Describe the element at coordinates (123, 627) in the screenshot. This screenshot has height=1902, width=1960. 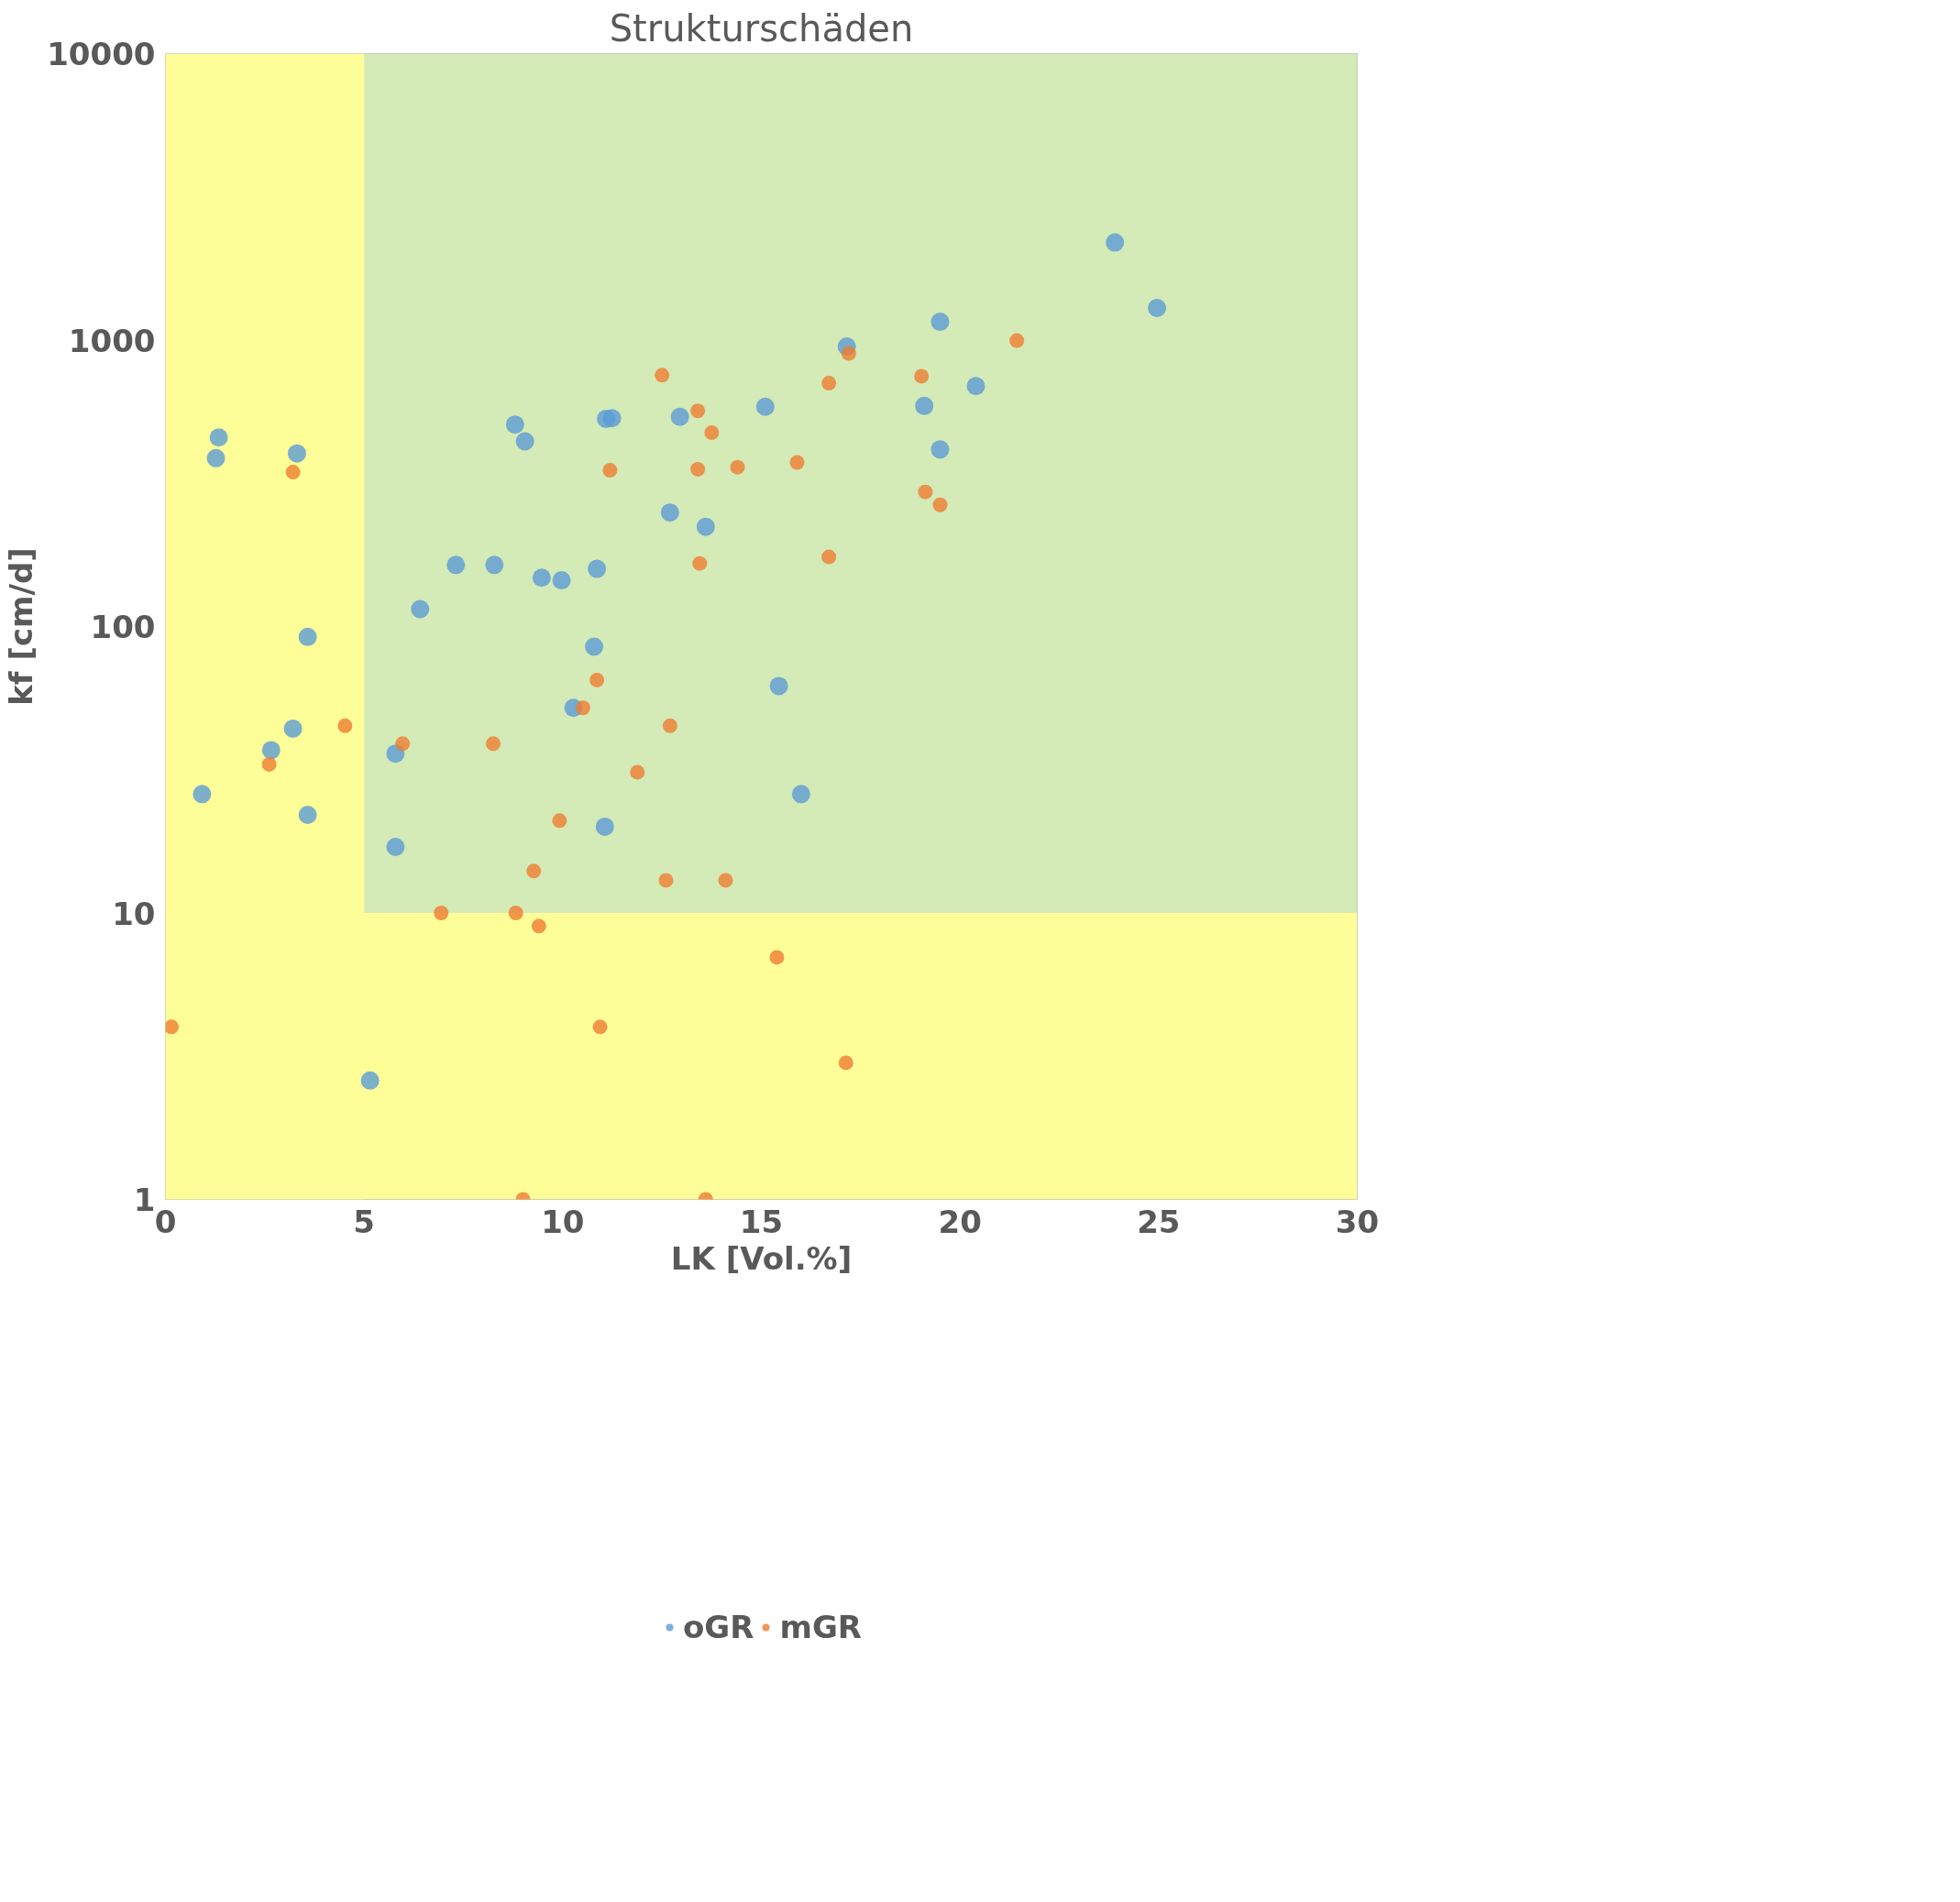
I see `y-tick-label: 100` at that location.